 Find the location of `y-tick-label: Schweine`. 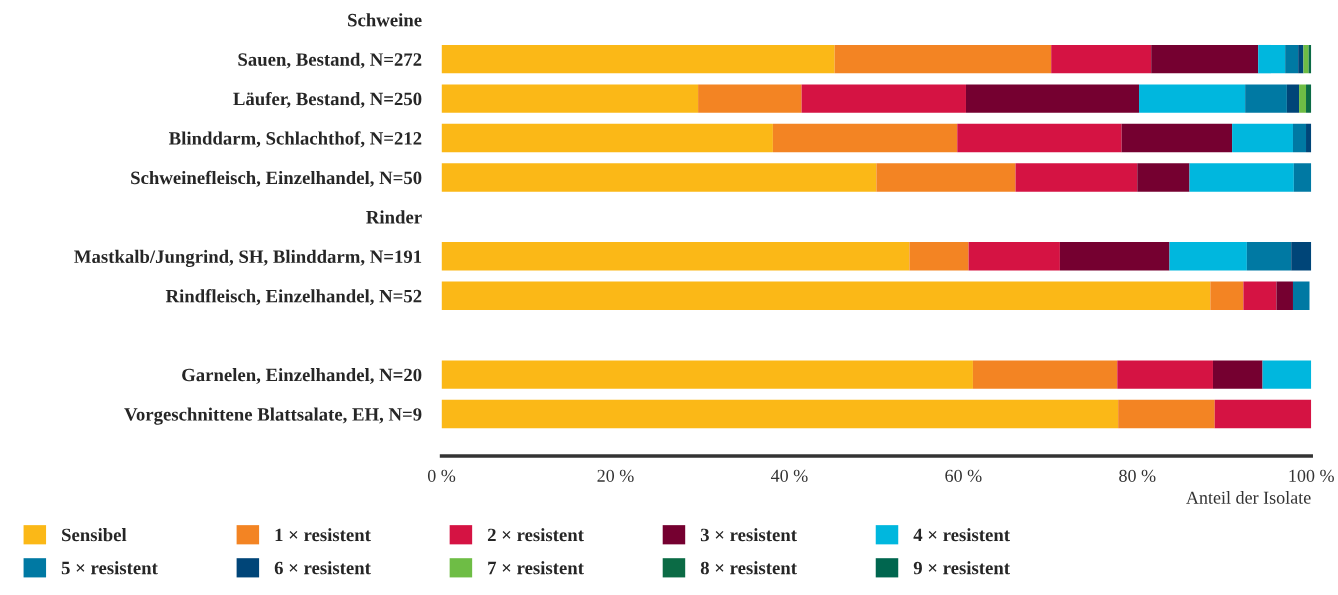

y-tick-label: Schweine is located at coordinates (385, 20).